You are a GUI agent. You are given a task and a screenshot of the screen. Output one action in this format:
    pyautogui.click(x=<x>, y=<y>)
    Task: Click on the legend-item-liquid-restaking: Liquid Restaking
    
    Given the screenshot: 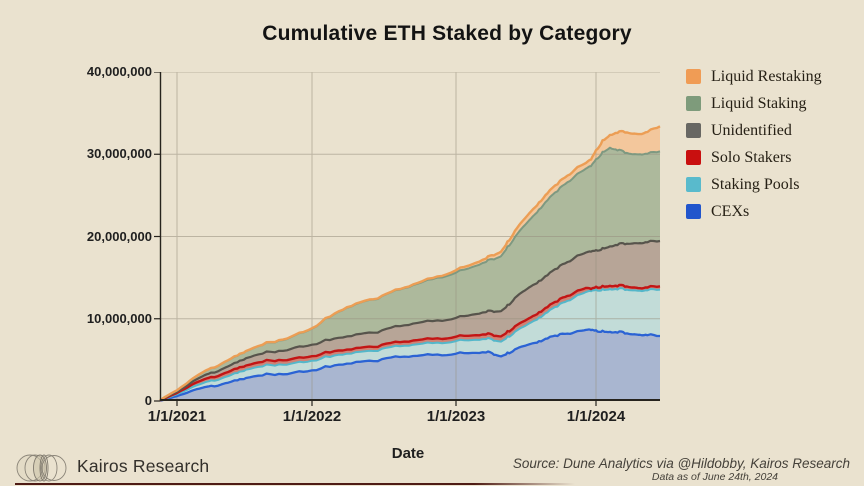 What is the action you would take?
    pyautogui.click(x=754, y=76)
    